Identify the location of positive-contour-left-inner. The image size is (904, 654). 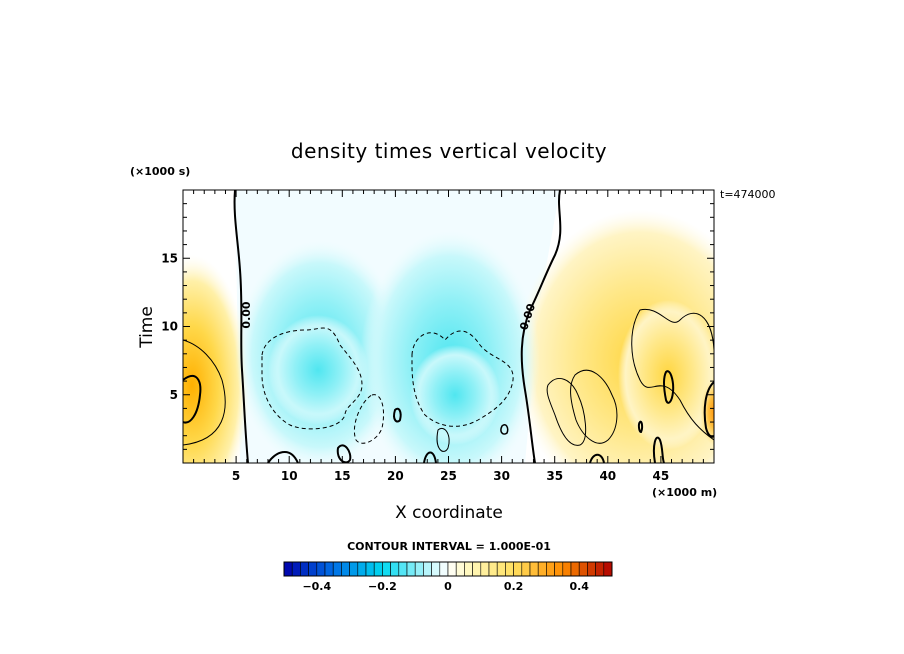
(192, 399).